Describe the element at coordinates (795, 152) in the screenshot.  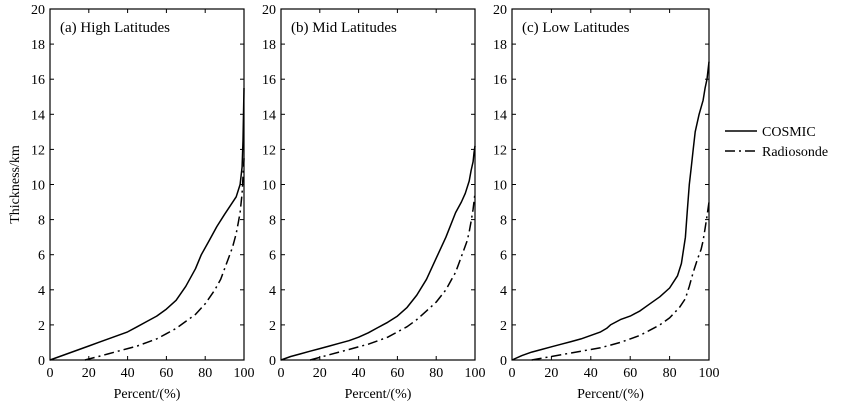
I see `legend-label-radiosonde: Radiosonde` at that location.